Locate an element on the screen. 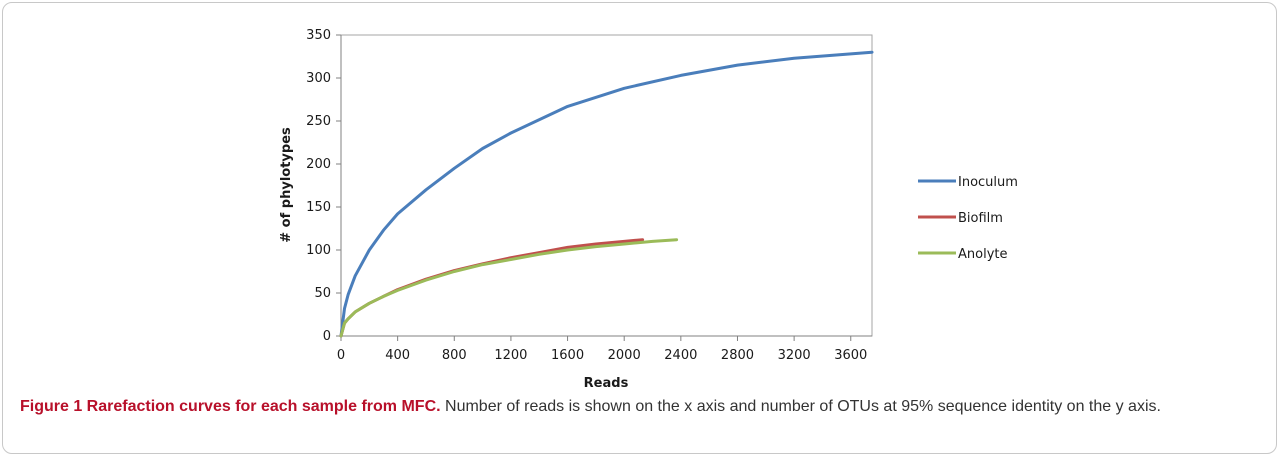 Image resolution: width=1281 pixels, height=457 pixels. legend-label-inoculum: Inoculum is located at coordinates (988, 182).